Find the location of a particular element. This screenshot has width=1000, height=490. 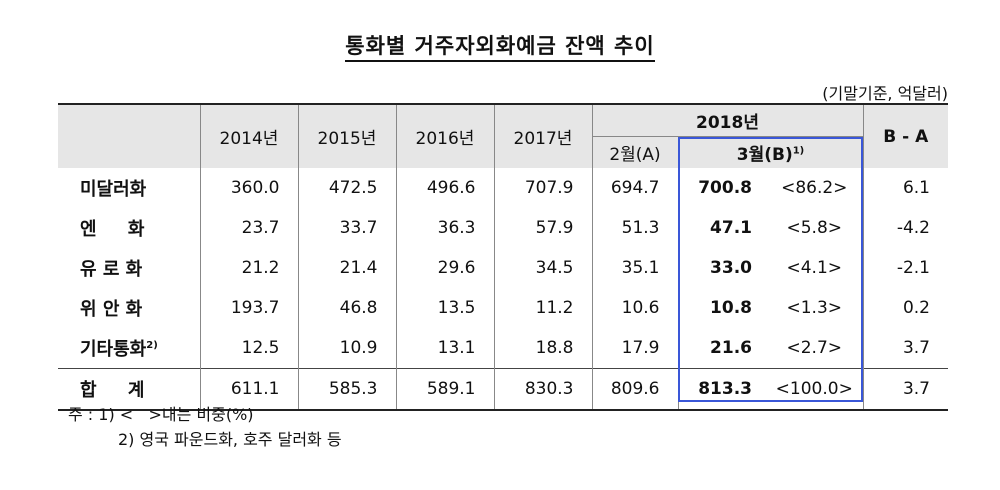

cell-share: <5.8> is located at coordinates (814, 228).